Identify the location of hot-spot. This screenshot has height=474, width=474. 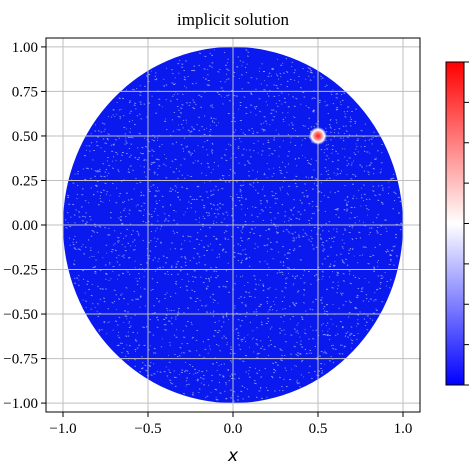
(318, 135).